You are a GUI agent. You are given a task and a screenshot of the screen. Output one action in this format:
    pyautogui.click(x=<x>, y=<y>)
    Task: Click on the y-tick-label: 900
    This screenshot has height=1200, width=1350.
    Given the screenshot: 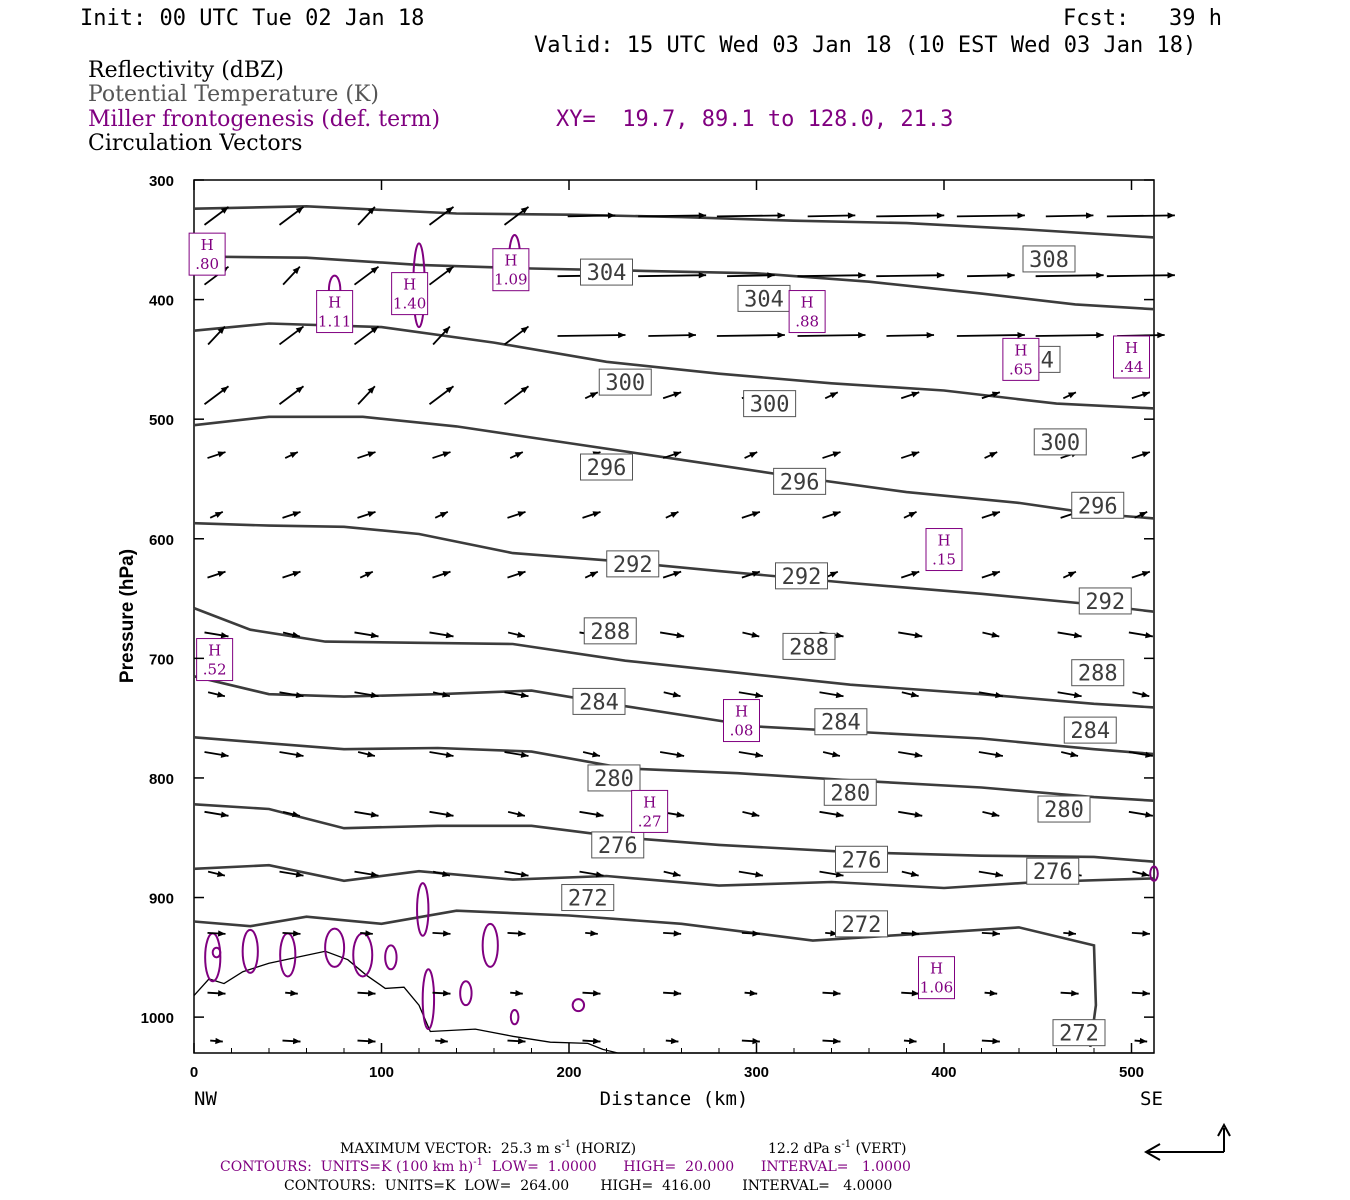 What is the action you would take?
    pyautogui.click(x=161, y=899)
    